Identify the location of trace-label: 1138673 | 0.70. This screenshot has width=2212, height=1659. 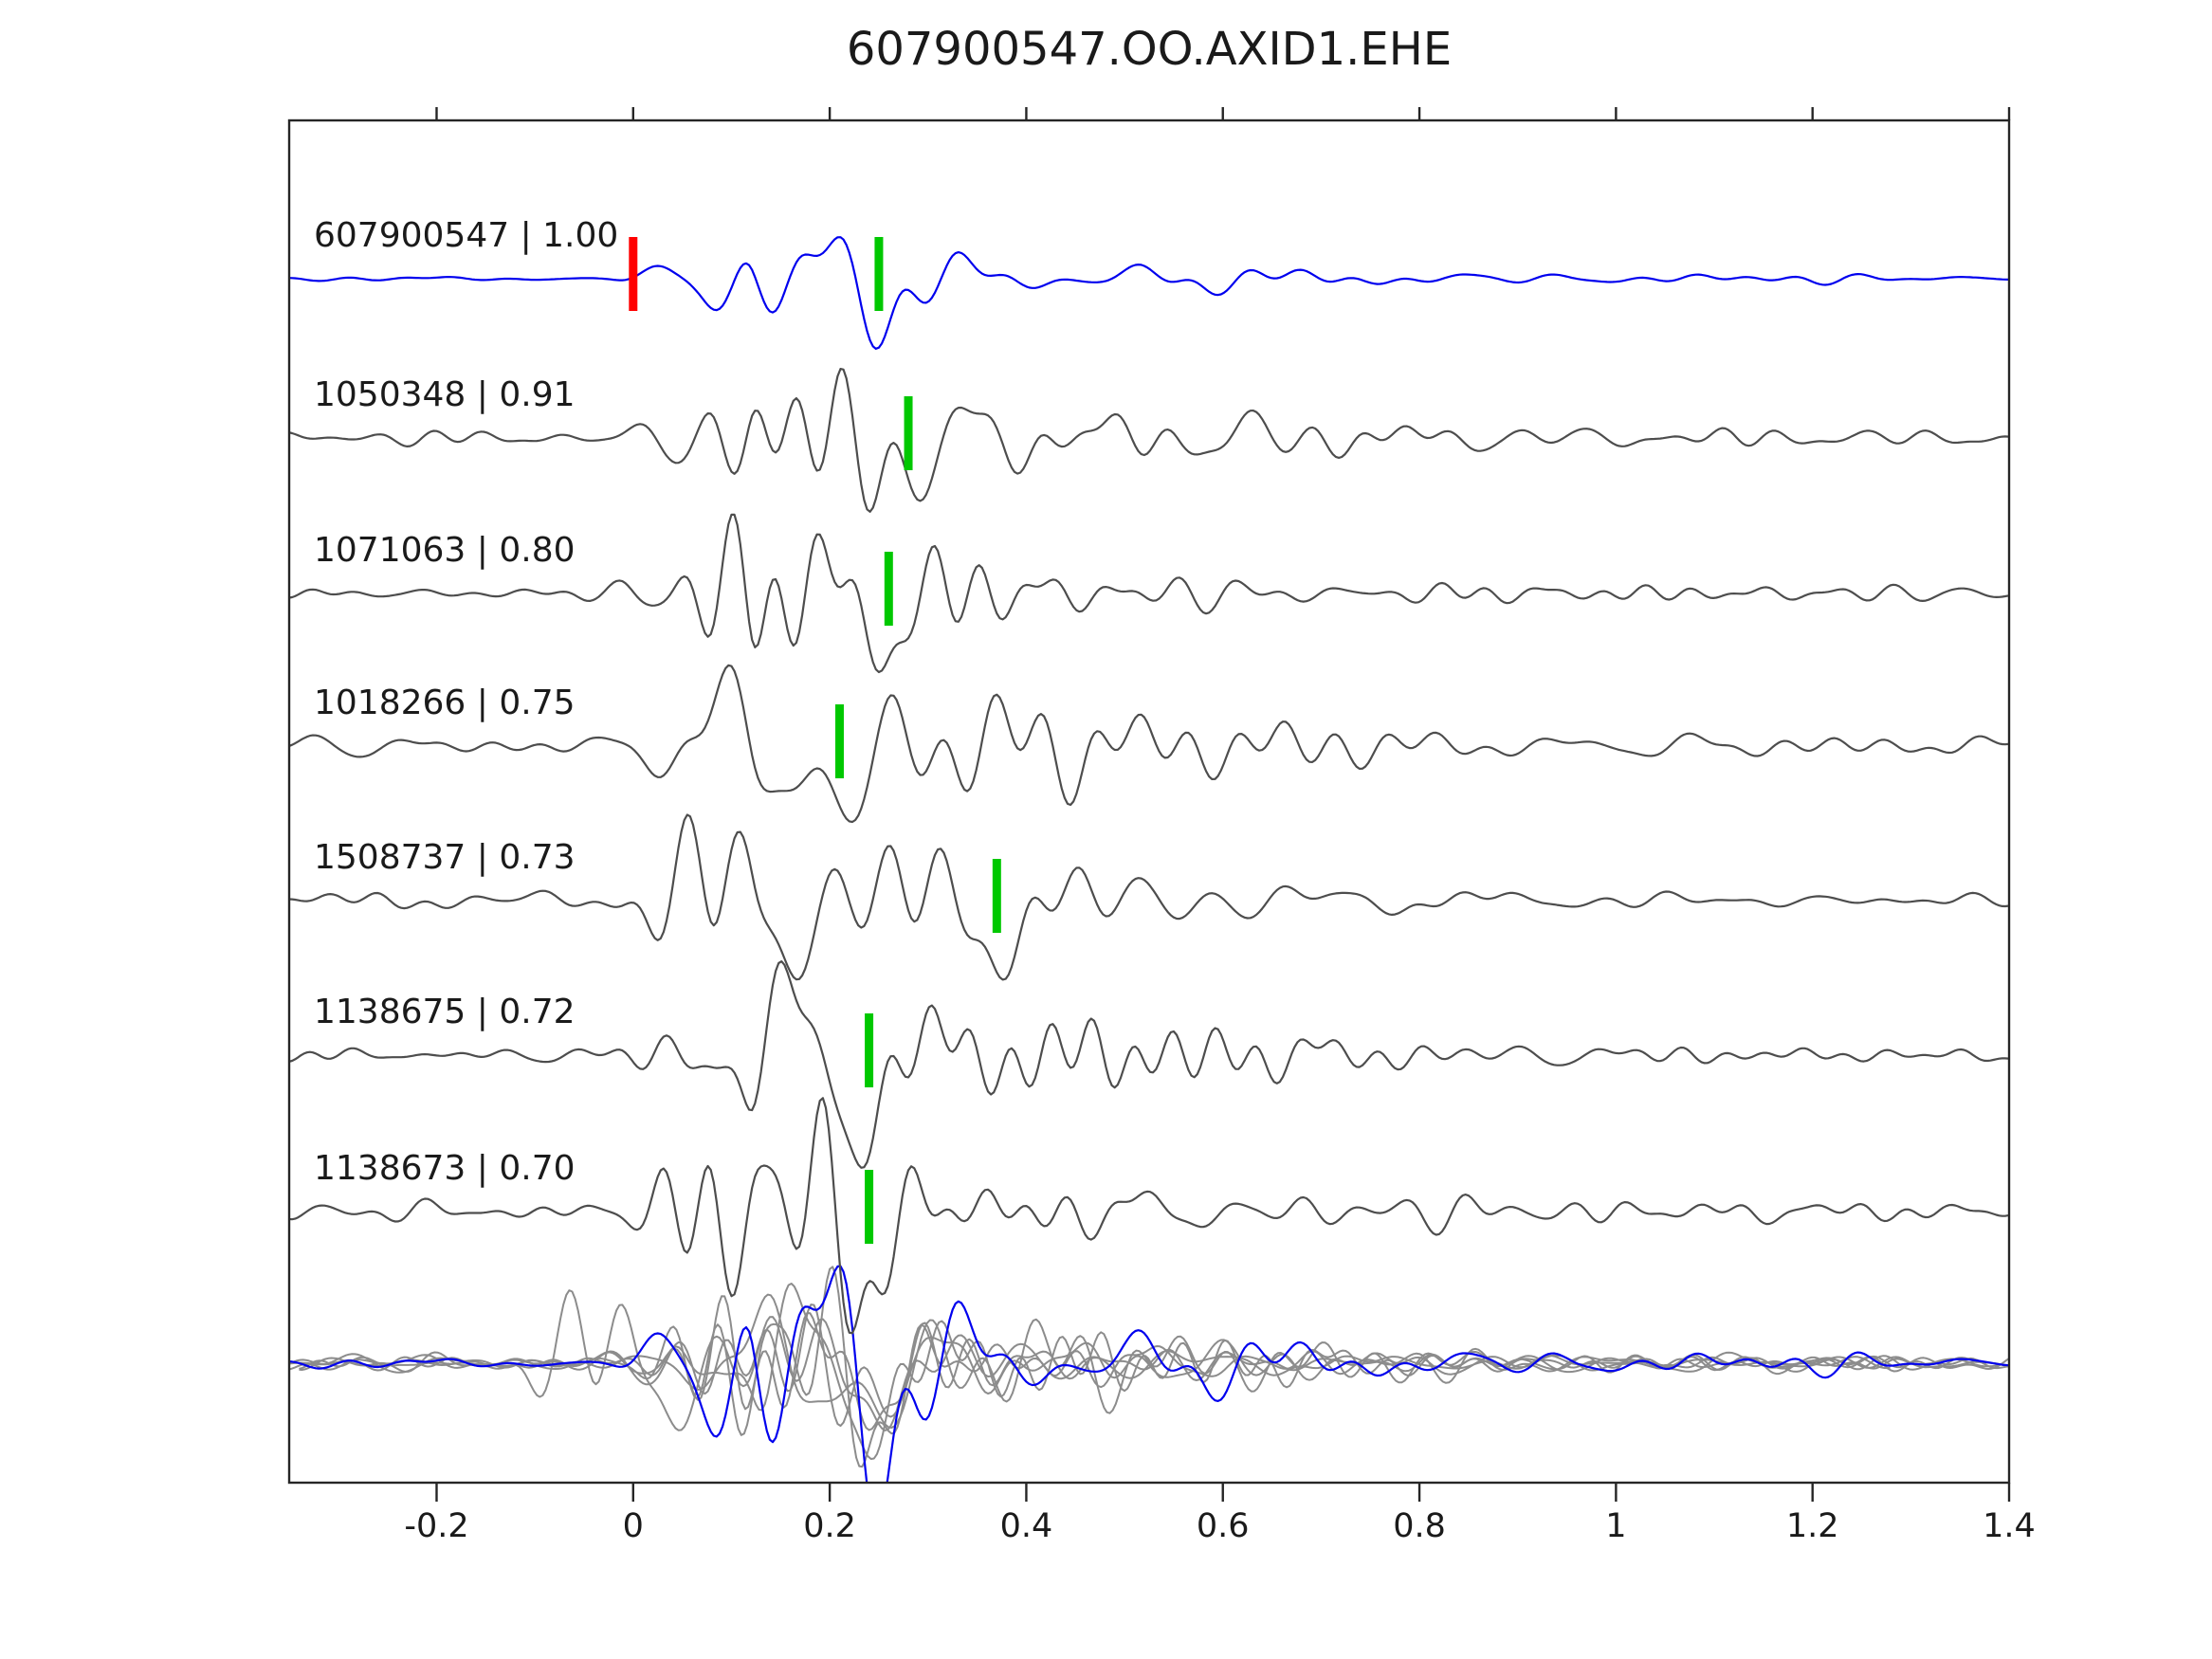
(445, 1168).